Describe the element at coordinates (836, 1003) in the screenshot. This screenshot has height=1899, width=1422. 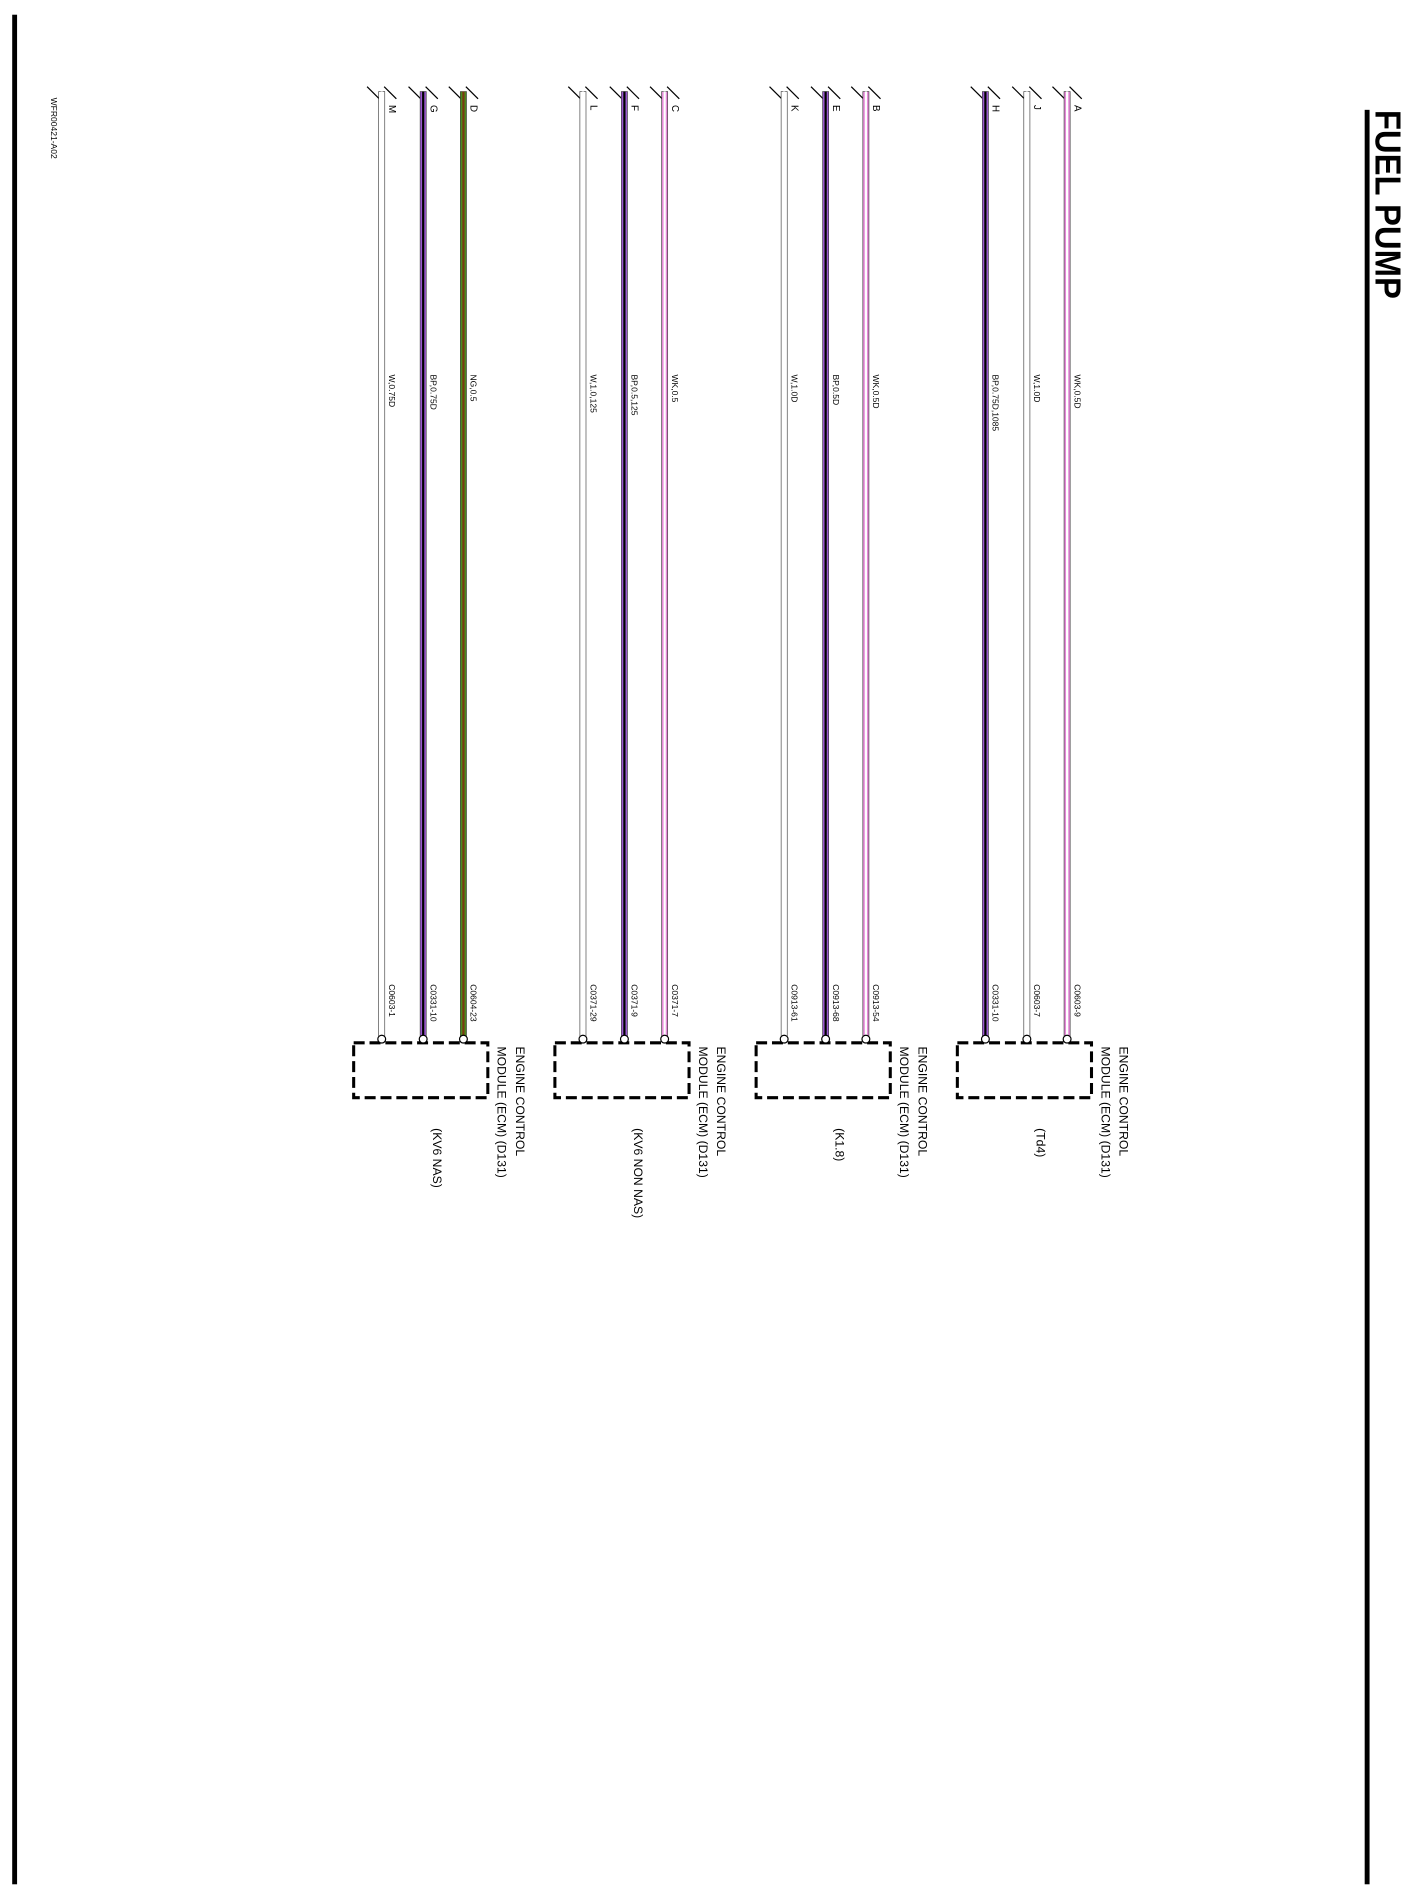
I see `connector-pin: C0913-68` at that location.